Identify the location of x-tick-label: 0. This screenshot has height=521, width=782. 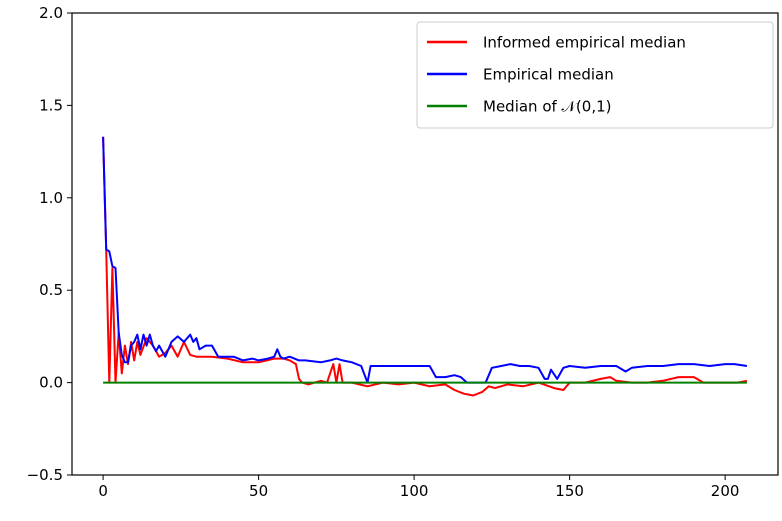
(103, 491).